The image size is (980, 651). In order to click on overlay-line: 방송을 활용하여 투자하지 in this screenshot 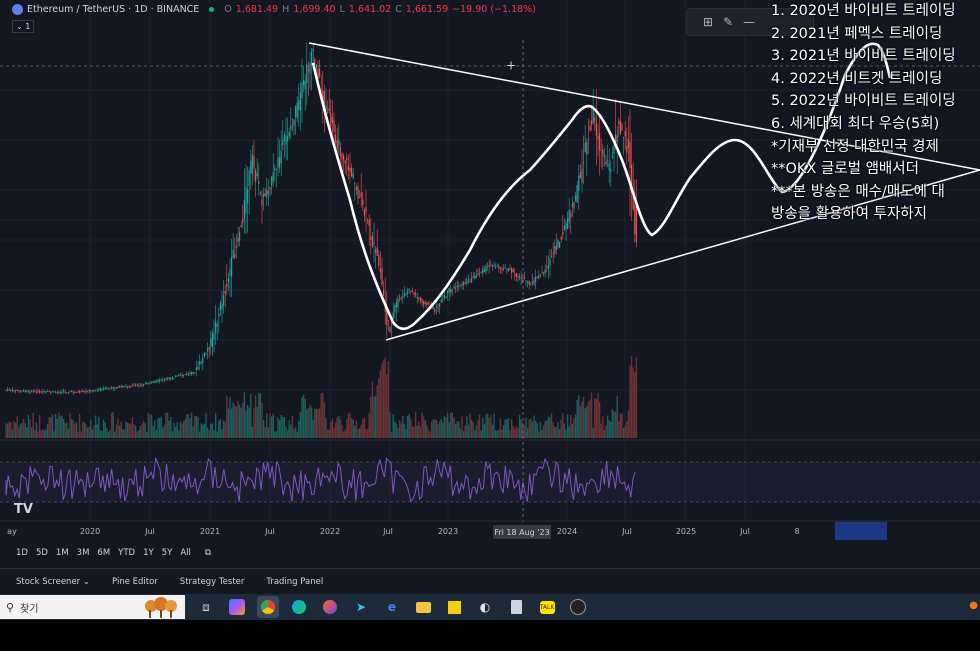, I will do `click(849, 214)`.